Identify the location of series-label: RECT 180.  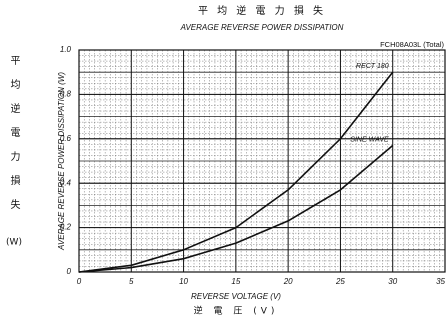
(372, 66).